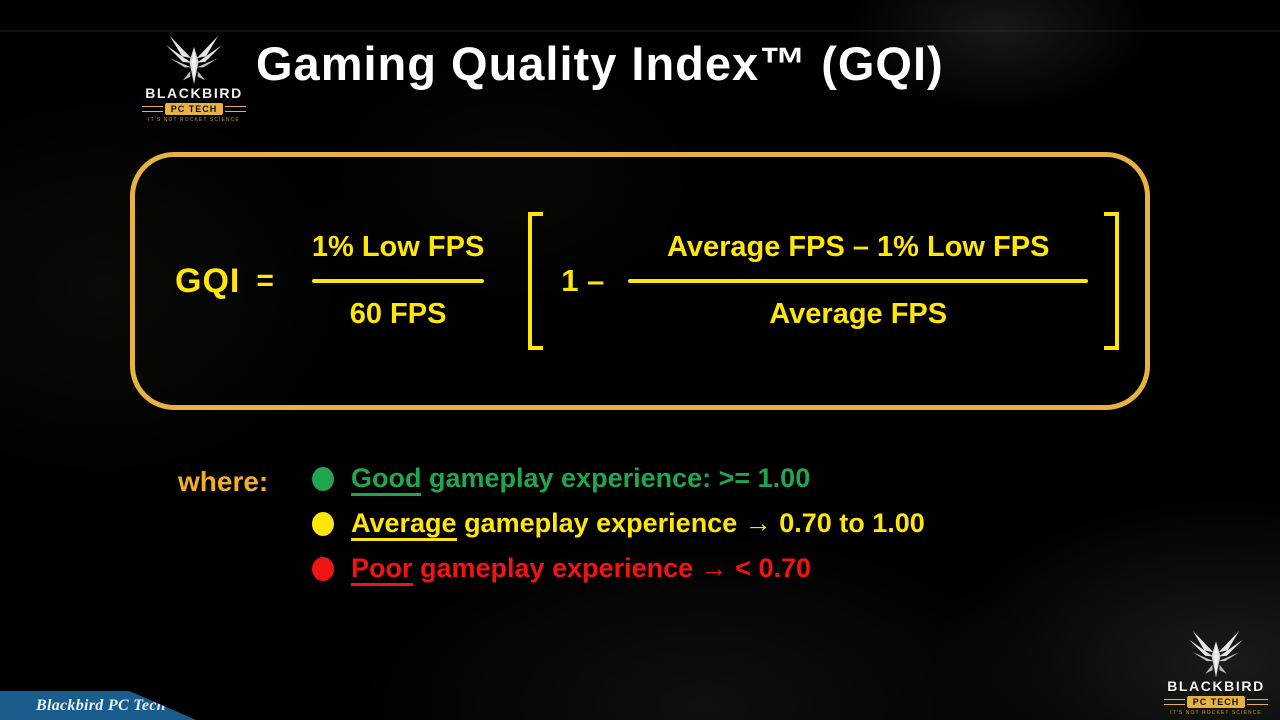 The height and width of the screenshot is (720, 1280). Describe the element at coordinates (208, 280) in the screenshot. I see `formula-lhs: GQI` at that location.